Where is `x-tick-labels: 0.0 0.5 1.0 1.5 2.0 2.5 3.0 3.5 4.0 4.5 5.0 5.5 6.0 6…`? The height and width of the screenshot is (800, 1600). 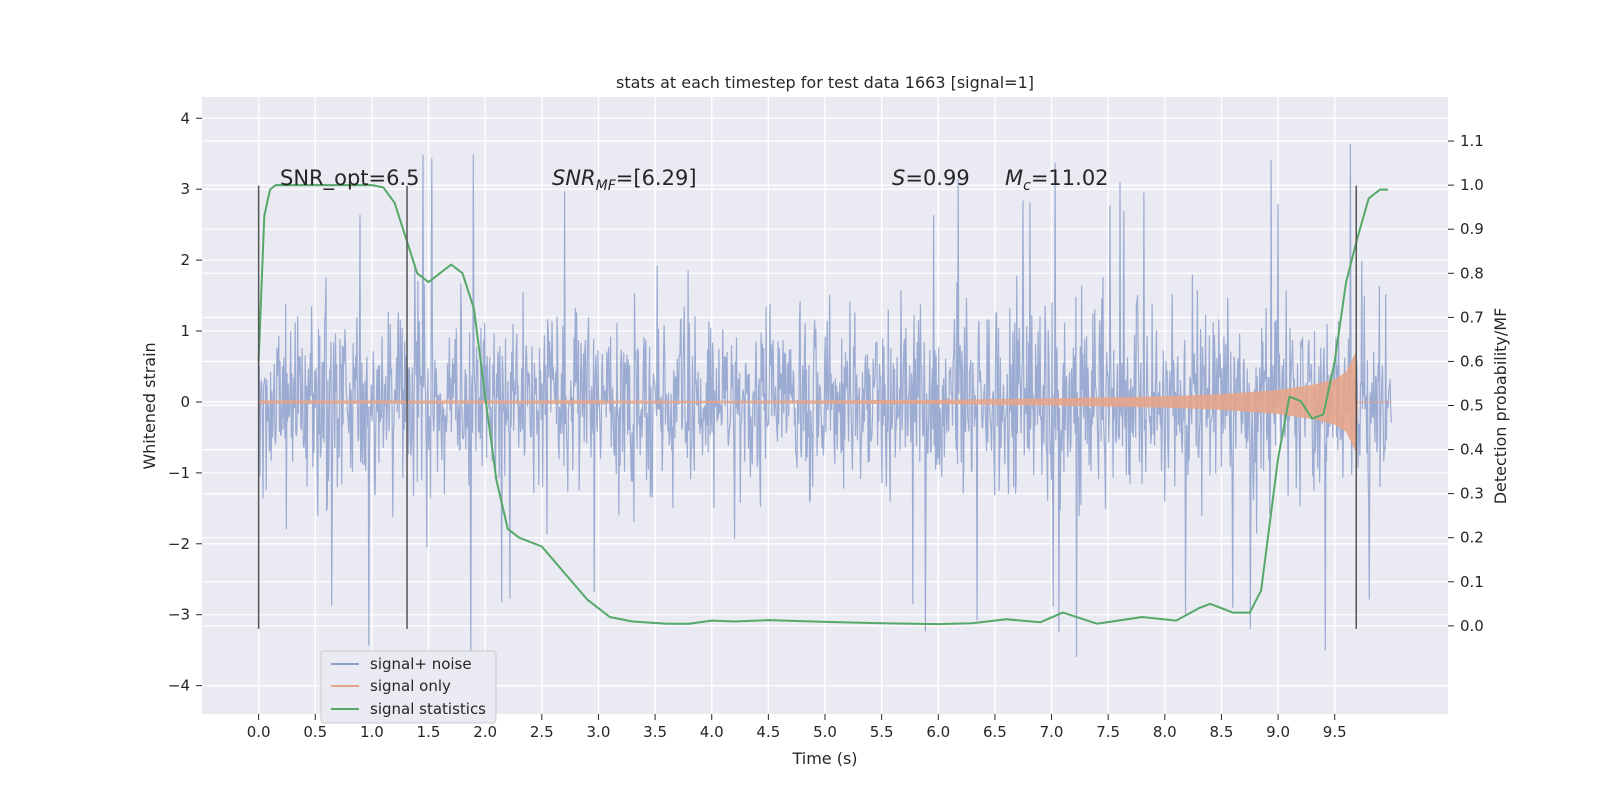 x-tick-labels: 0.0 0.5 1.0 1.5 2.0 2.5 3.0 3.5 4.0 4.5 5.0 5.5 6.0 6… is located at coordinates (797, 727).